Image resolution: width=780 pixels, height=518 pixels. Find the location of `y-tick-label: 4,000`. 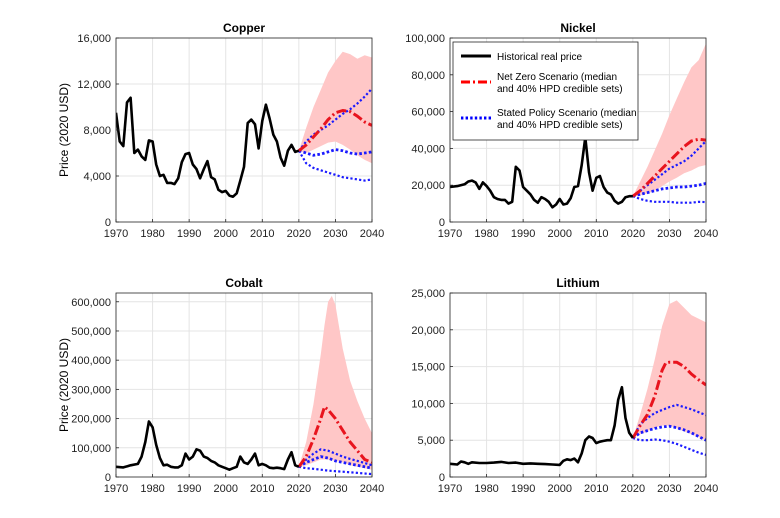

y-tick-label: 4,000 is located at coordinates (97, 177).